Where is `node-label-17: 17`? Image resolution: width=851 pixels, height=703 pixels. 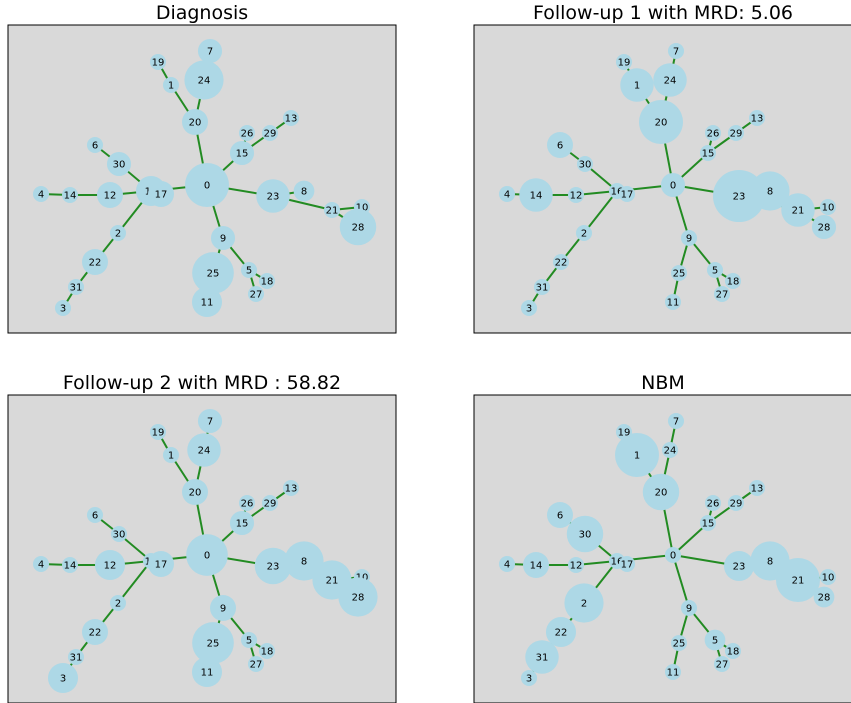 node-label-17: 17 is located at coordinates (161, 195).